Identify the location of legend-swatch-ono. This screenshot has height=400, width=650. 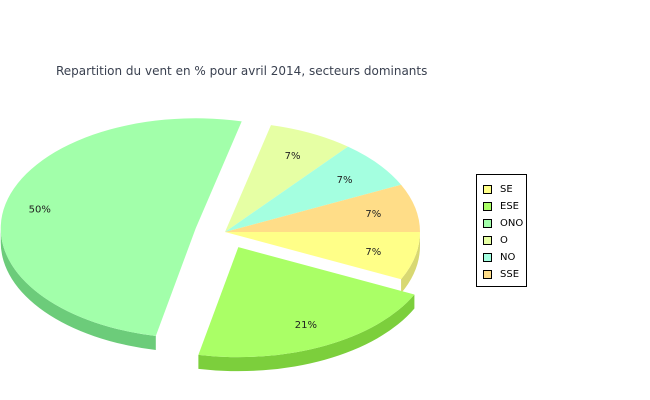
(487, 223).